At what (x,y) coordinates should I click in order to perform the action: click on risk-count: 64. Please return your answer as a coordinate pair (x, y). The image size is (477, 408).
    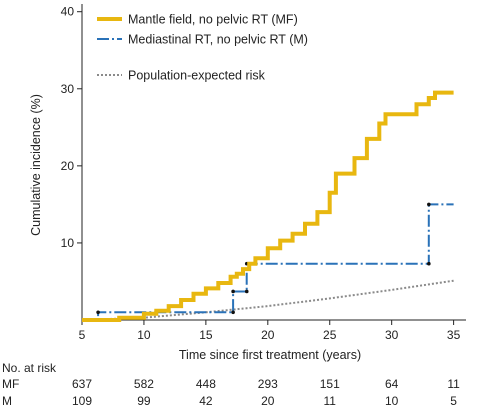
    Looking at the image, I should click on (392, 384).